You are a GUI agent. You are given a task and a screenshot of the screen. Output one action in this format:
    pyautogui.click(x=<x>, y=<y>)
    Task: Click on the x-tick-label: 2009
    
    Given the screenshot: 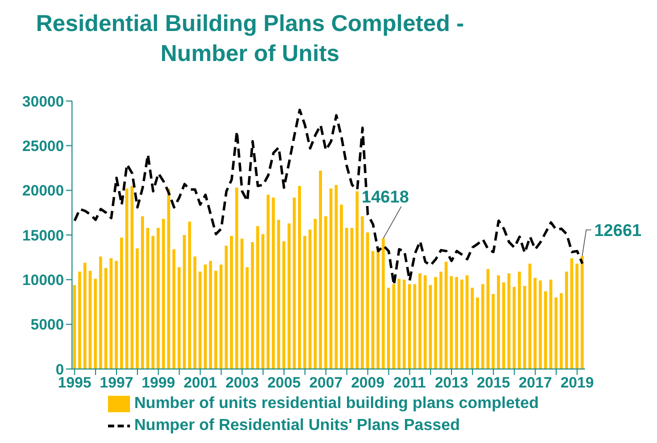 What is the action you would take?
    pyautogui.click(x=367, y=383)
    